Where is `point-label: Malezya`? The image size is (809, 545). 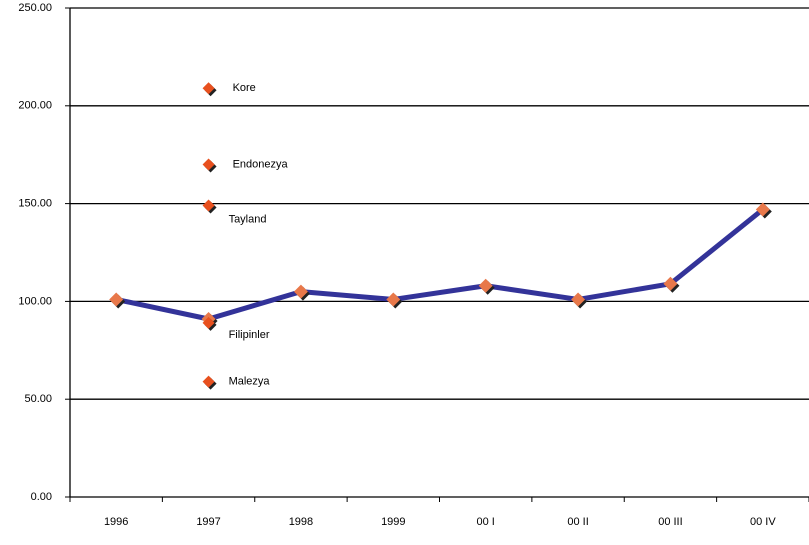 point-label: Malezya is located at coordinates (250, 382).